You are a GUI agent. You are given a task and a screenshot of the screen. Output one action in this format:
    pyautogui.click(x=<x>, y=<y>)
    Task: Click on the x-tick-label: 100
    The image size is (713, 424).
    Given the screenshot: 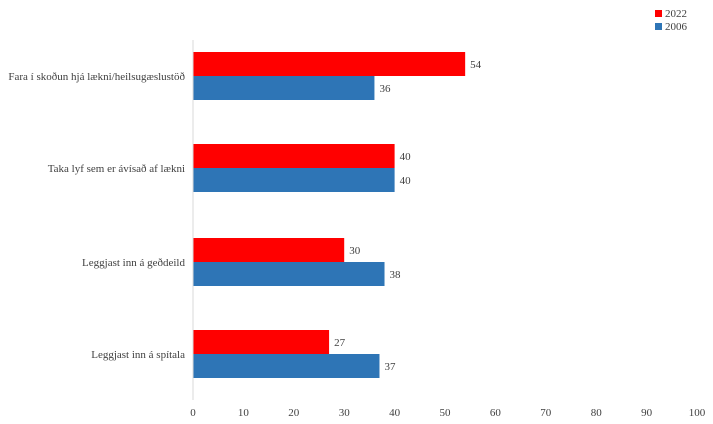 What is the action you would take?
    pyautogui.click(x=697, y=413)
    